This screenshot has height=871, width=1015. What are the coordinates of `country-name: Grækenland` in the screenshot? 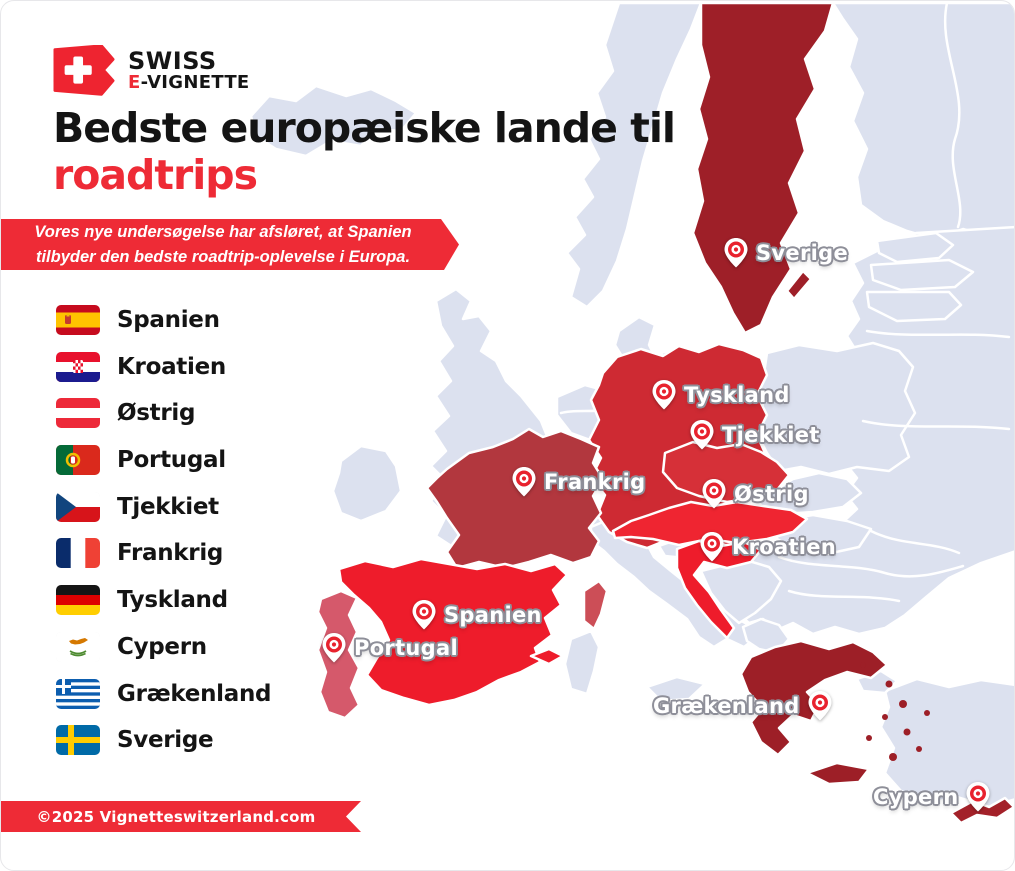 It's located at (194, 693).